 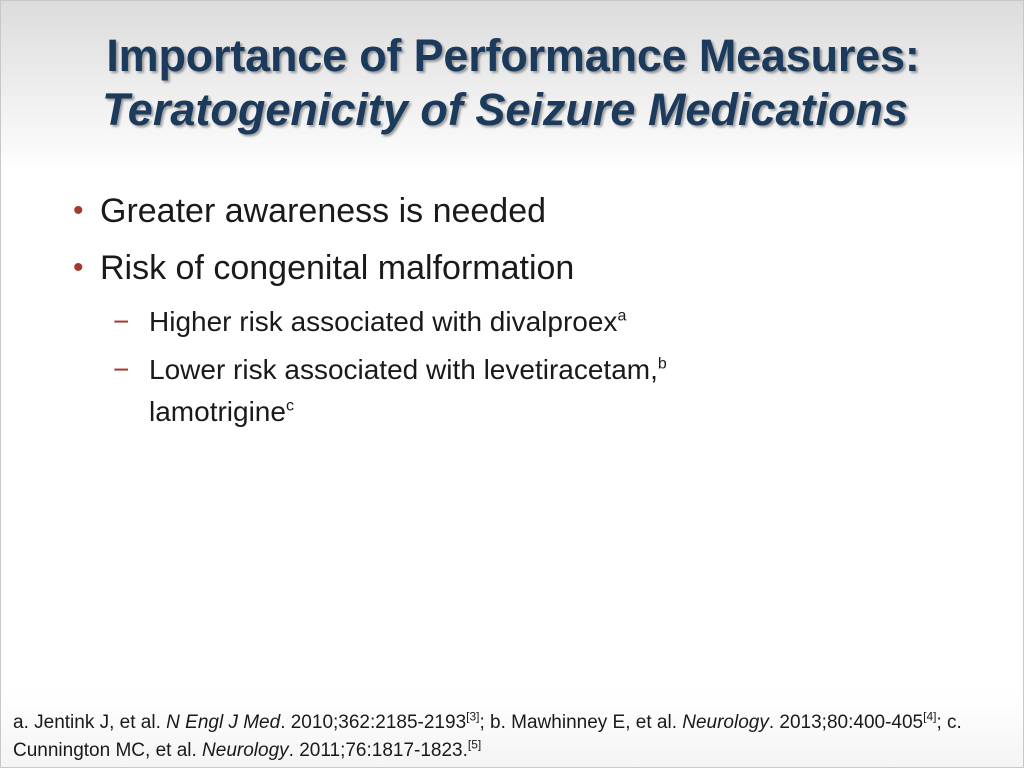 I want to click on bullet-text: Risk of congenital malformation, so click(x=337, y=268).